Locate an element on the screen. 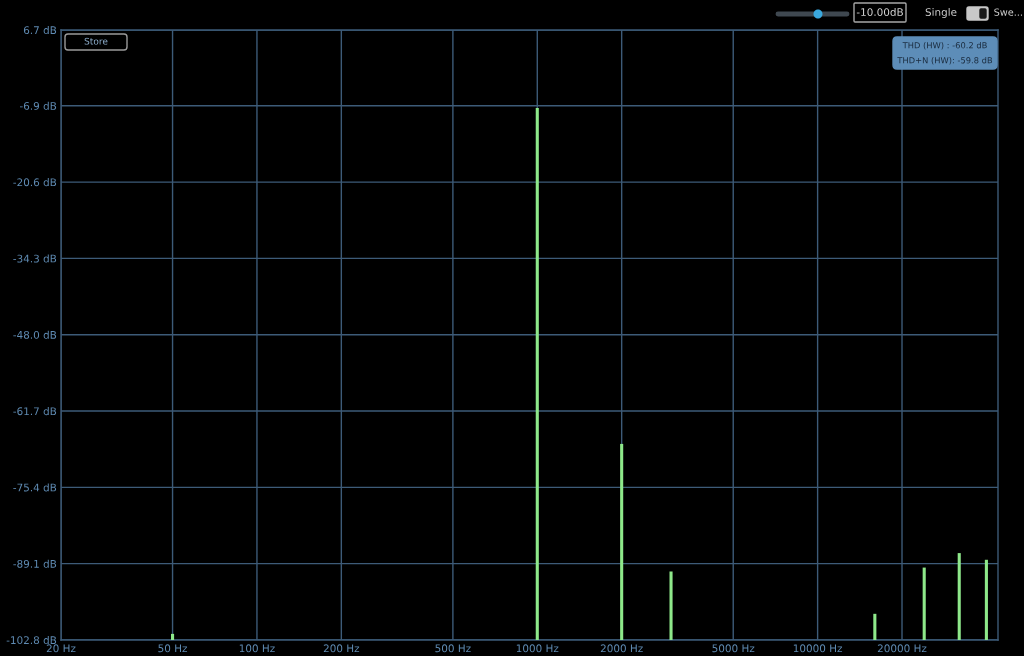  x-tick-label: 1000 Hz is located at coordinates (537, 648).